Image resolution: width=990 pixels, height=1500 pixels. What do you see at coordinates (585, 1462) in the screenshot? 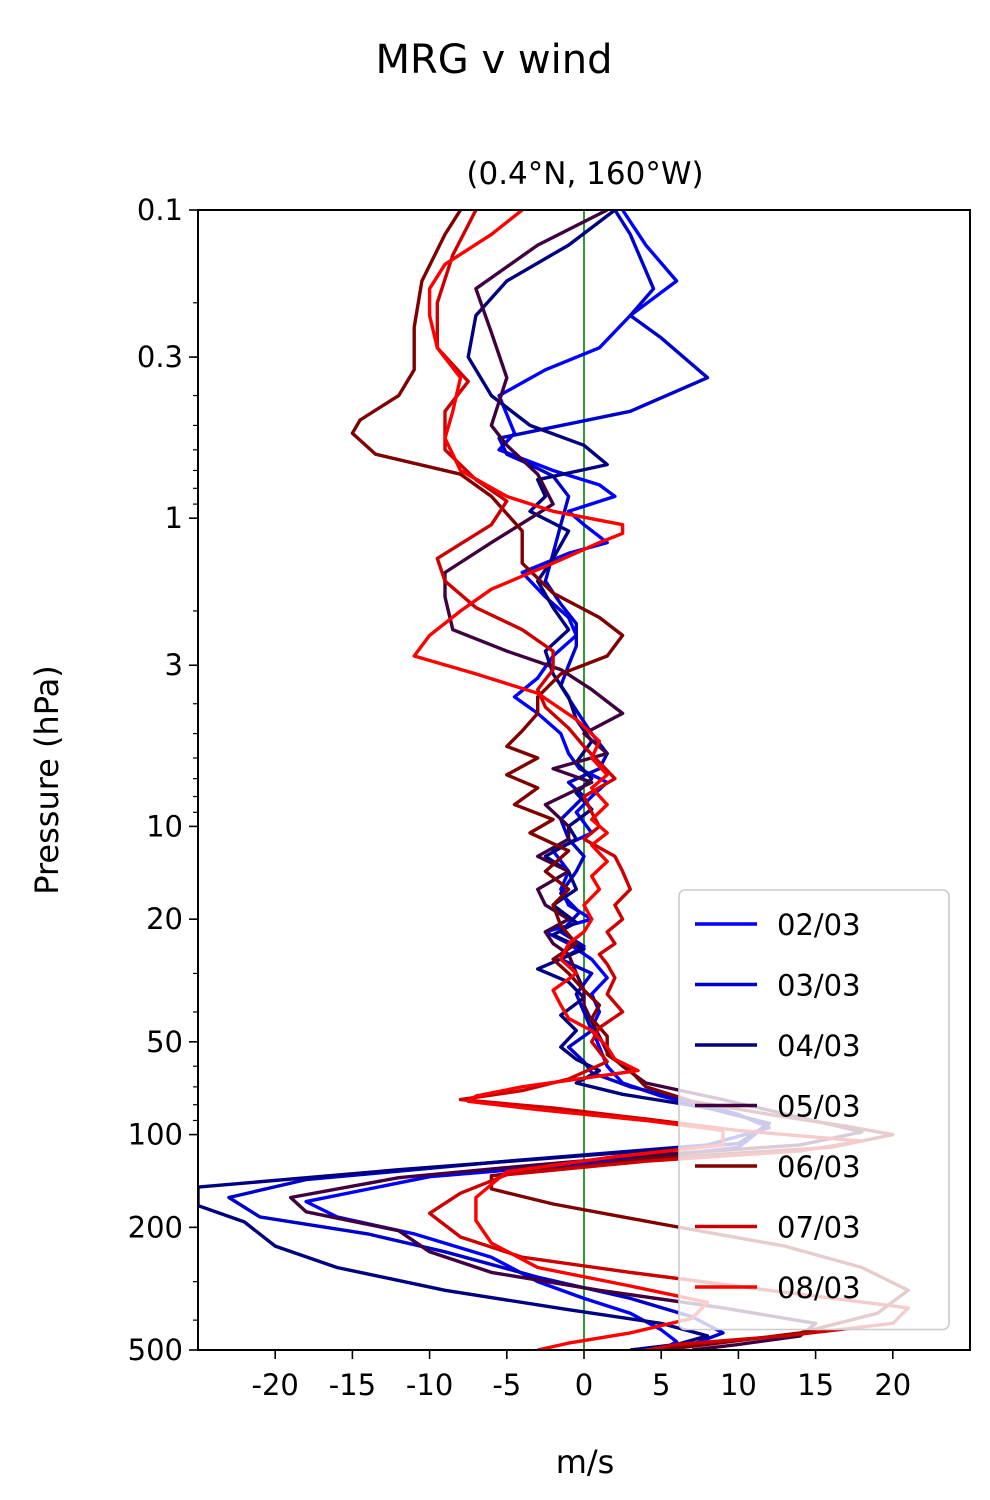
I see `x-axis-label: m/s` at bounding box center [585, 1462].